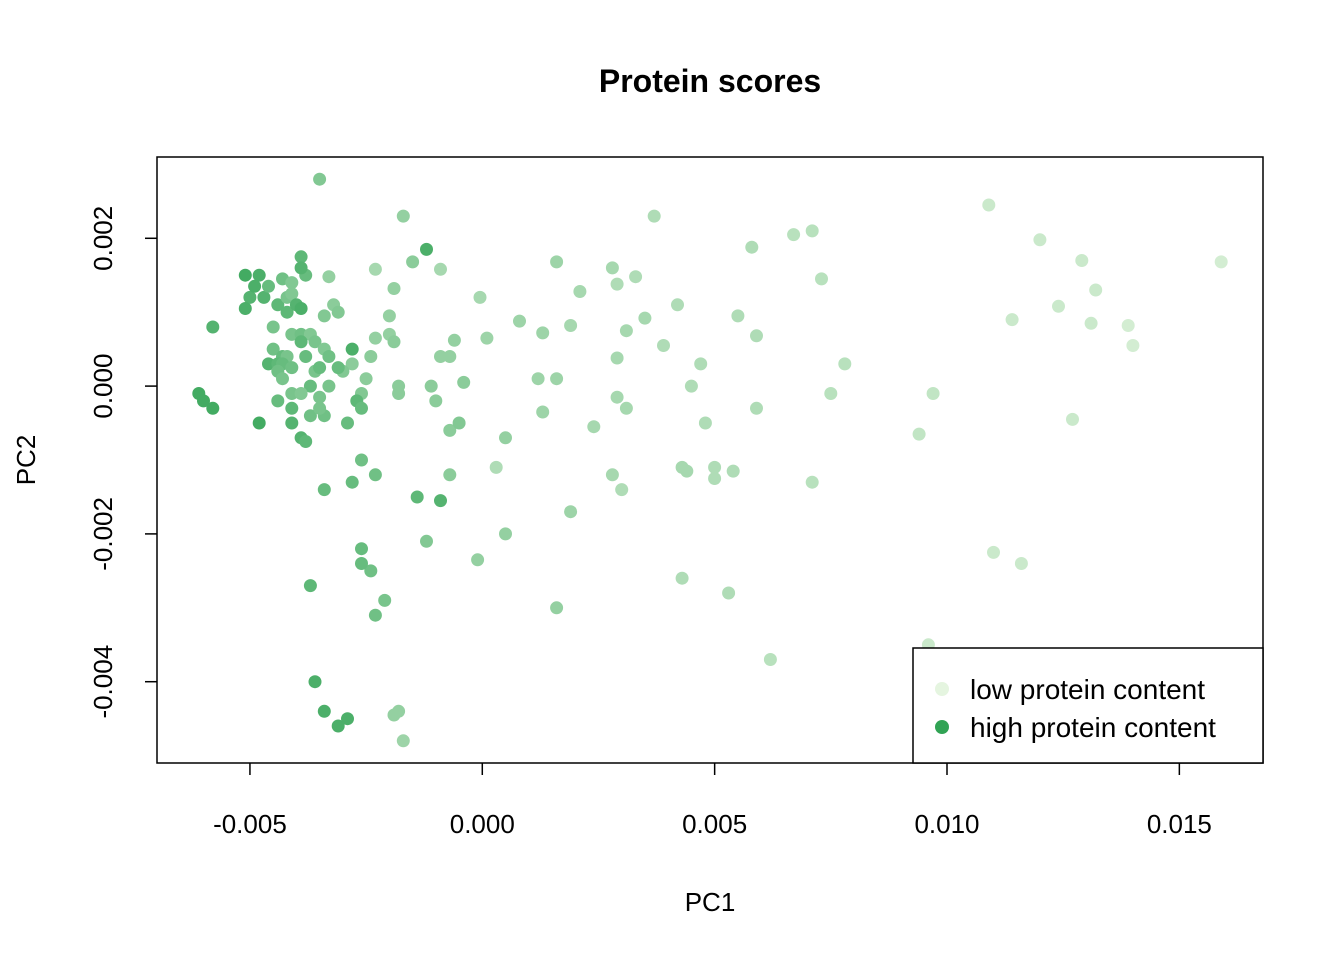 This screenshot has width=1344, height=960. I want to click on legend-marker-low, so click(942, 689).